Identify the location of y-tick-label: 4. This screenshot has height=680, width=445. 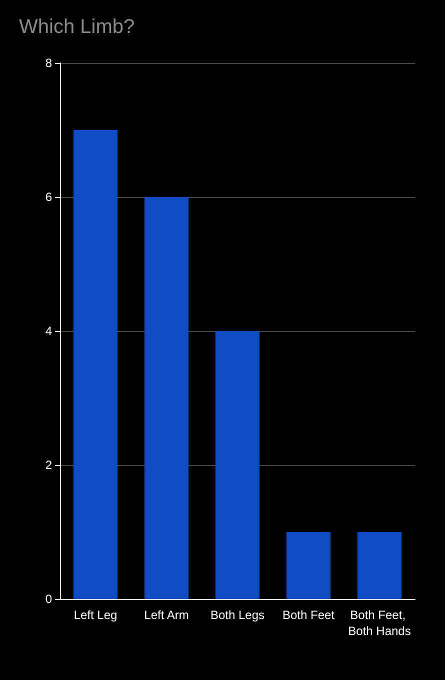
(48, 331).